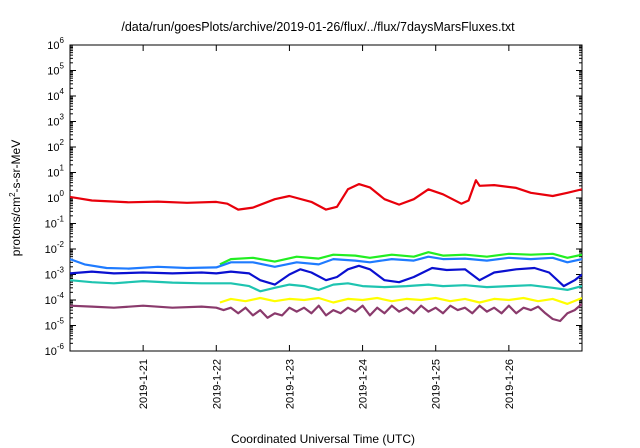  Describe the element at coordinates (55, 121) in the screenshot. I see `y-tick-label: 10³` at that location.